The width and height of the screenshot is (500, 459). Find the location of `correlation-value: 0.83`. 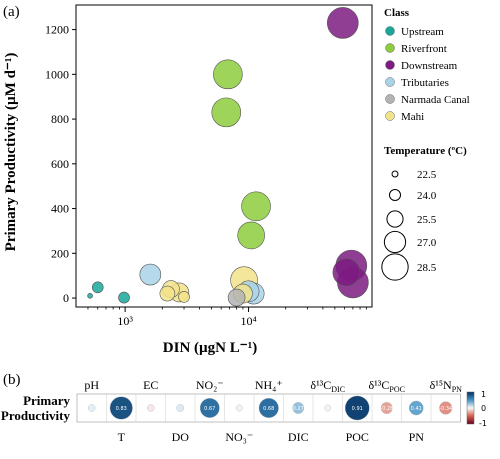

correlation-value: 0.83 is located at coordinates (121, 409).